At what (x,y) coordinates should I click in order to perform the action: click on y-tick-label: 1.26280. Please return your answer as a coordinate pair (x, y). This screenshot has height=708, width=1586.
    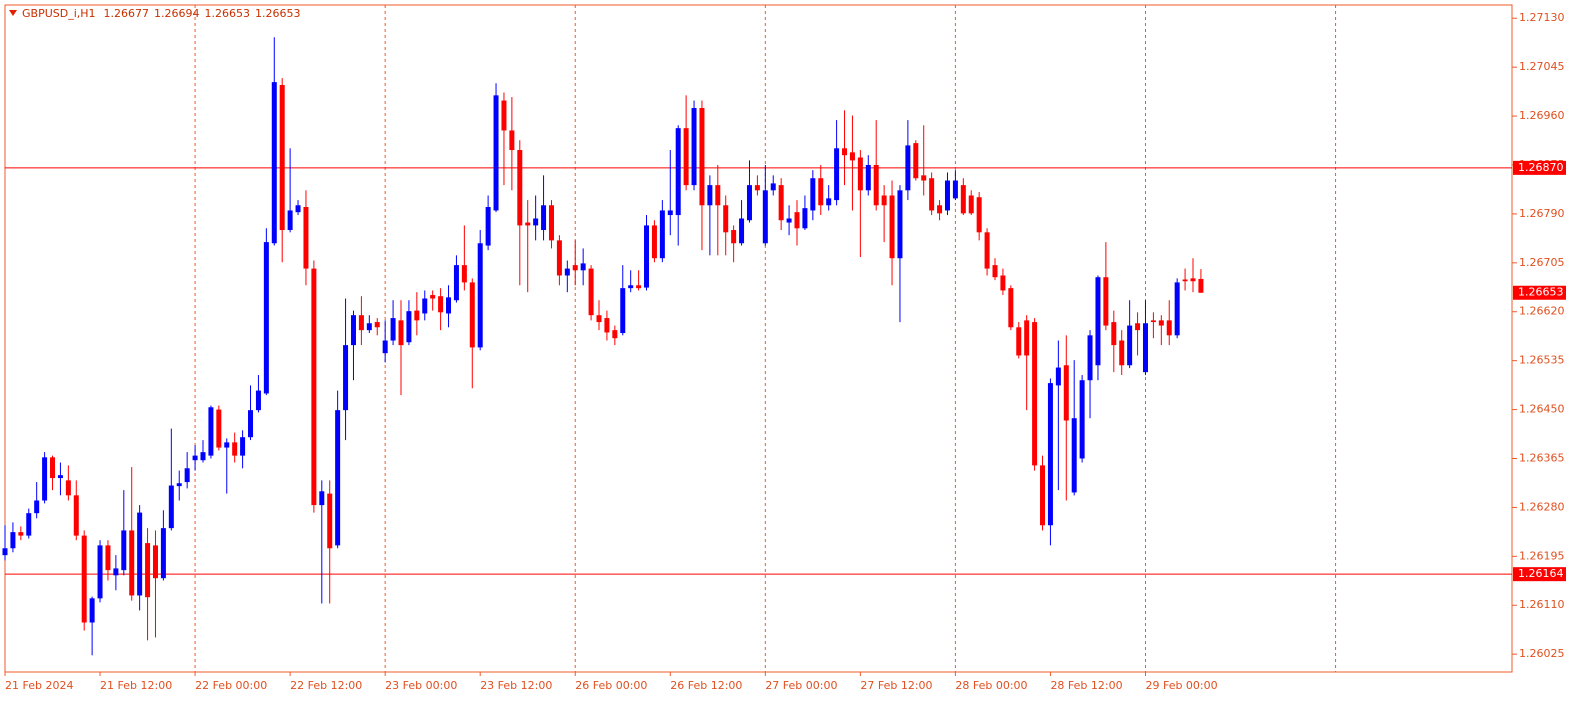
    Looking at the image, I should click on (1542, 506).